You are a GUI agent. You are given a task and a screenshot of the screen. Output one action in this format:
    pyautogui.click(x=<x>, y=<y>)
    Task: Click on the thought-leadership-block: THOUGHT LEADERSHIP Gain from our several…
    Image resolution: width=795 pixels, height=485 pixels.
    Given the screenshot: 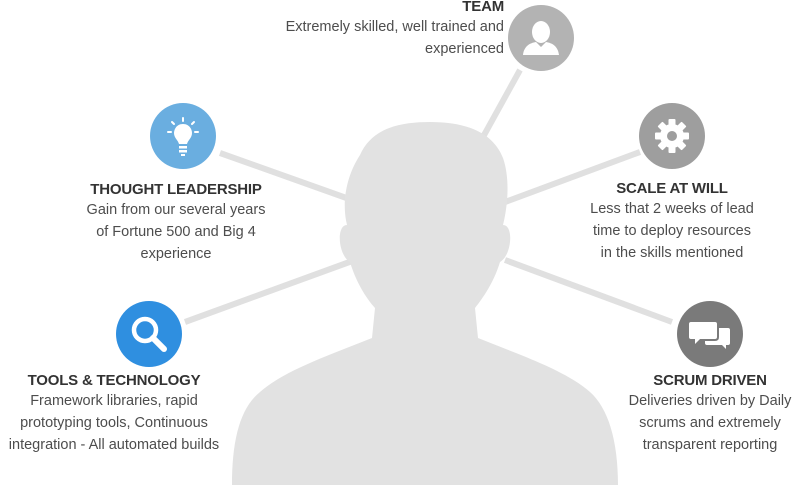 What is the action you would take?
    pyautogui.click(x=176, y=223)
    